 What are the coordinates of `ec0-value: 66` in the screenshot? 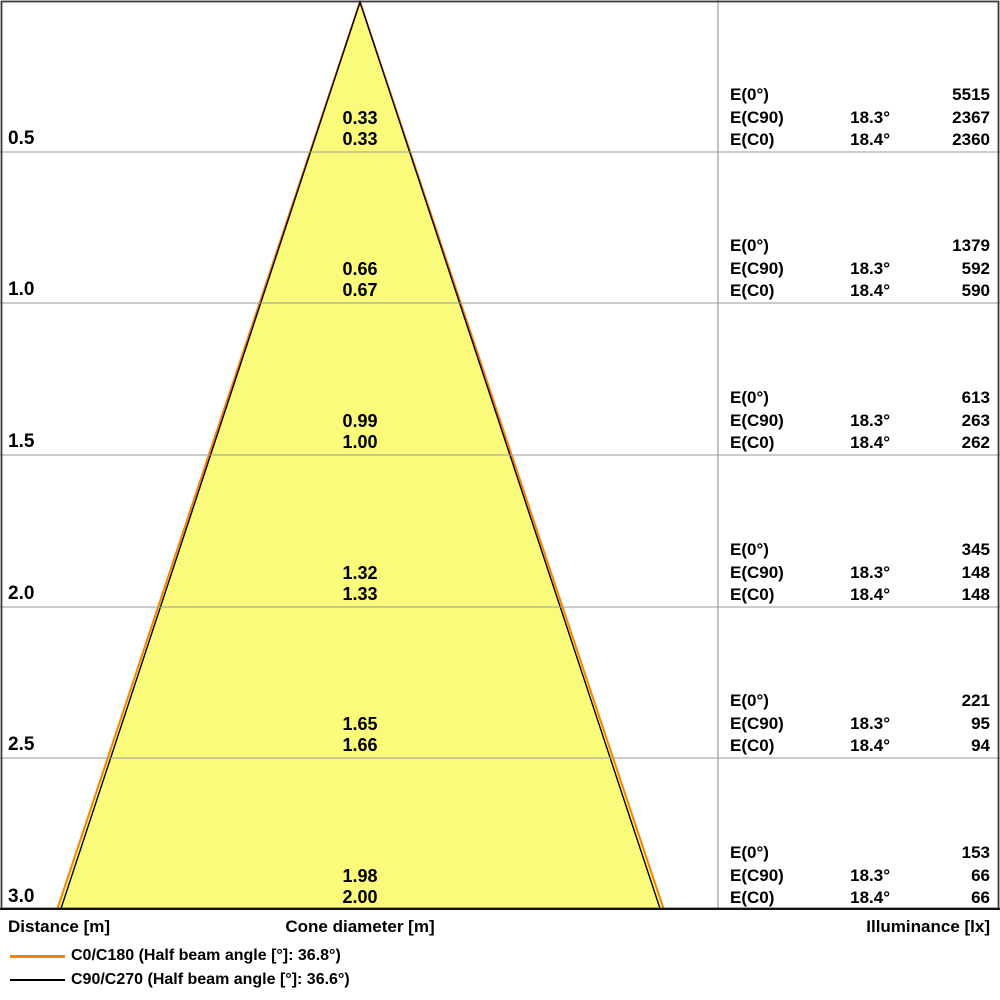 It's located at (980, 897).